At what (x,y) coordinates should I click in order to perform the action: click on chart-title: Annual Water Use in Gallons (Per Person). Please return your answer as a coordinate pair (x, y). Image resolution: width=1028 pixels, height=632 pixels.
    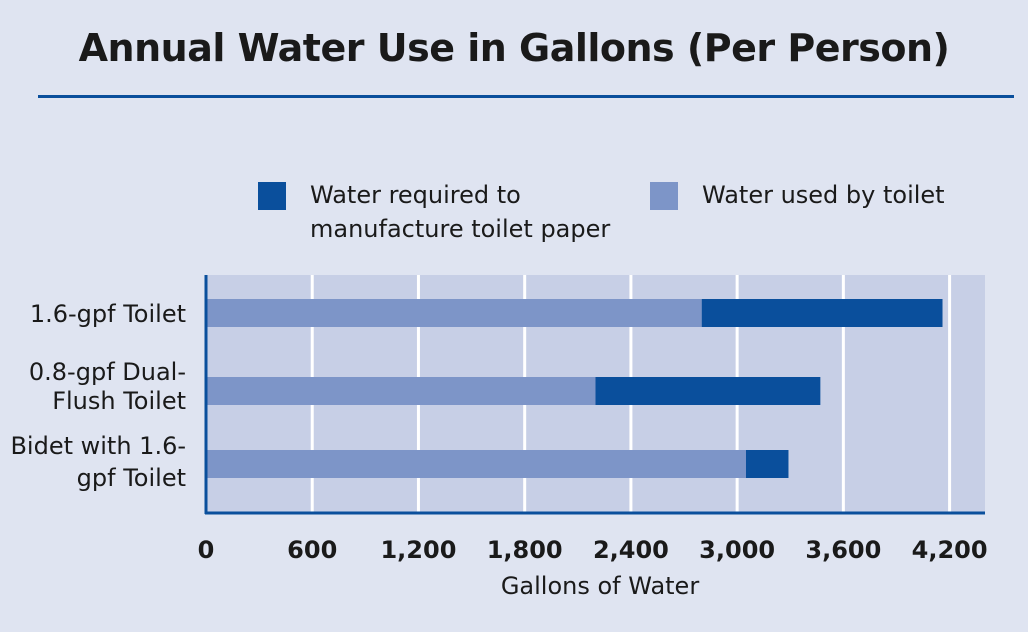
    Looking at the image, I should click on (514, 48).